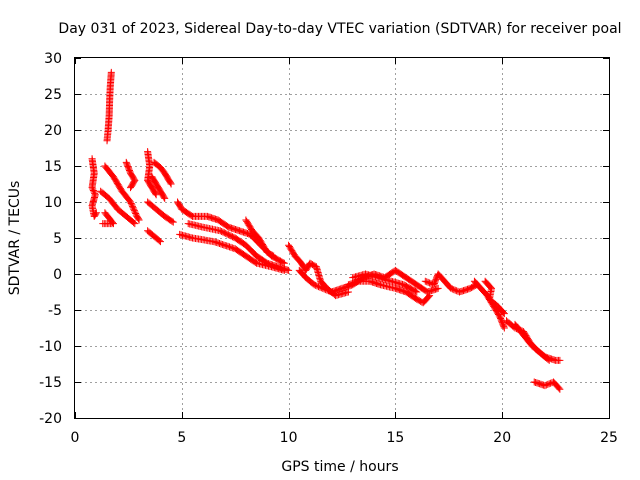 This screenshot has width=640, height=480. I want to click on x-tick-label: 10, so click(289, 438).